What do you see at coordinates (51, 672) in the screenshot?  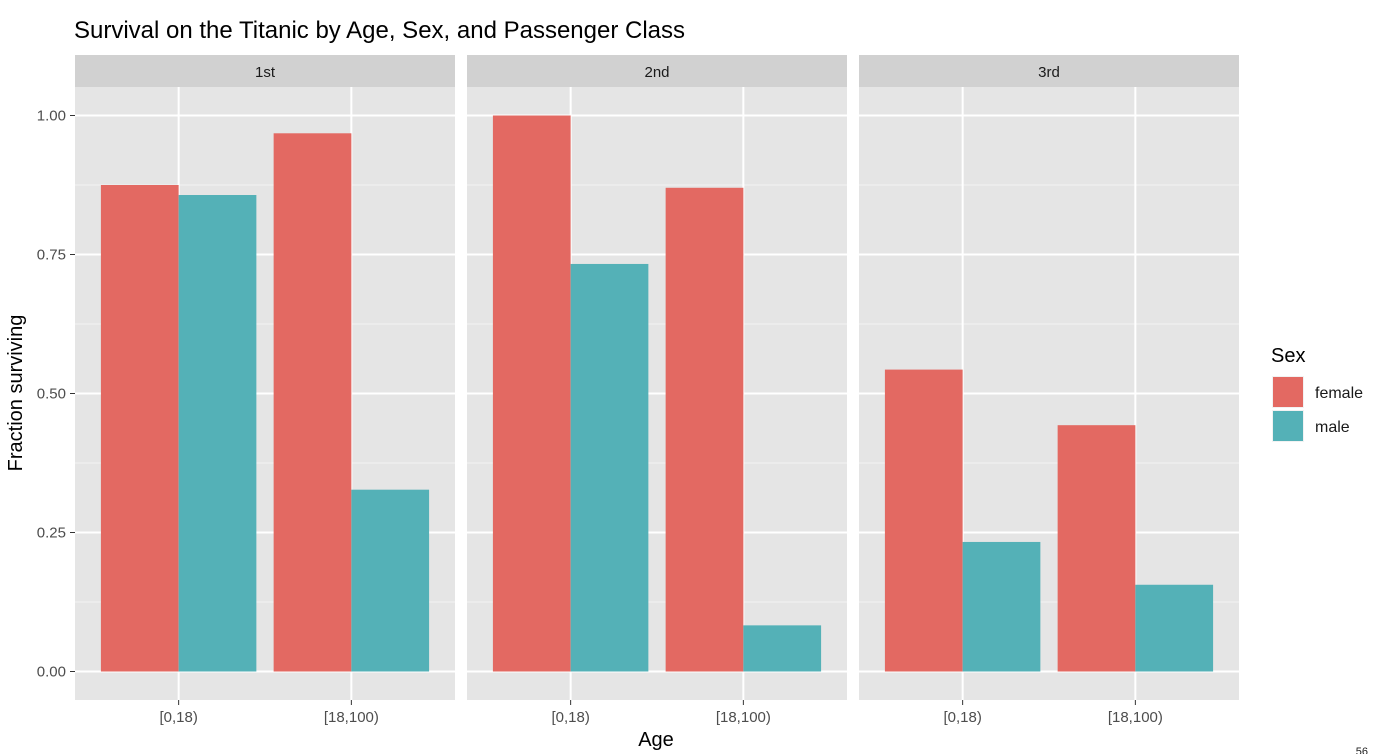 I see `y-tick-label: 0.00` at bounding box center [51, 672].